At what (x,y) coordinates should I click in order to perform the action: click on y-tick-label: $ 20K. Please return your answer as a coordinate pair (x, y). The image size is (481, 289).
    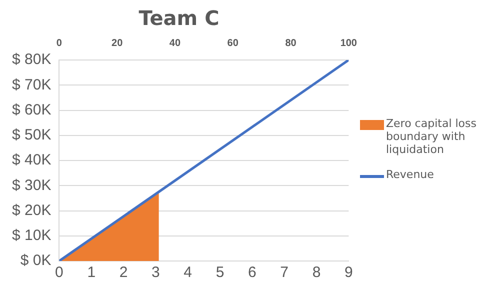
    Looking at the image, I should click on (32, 210).